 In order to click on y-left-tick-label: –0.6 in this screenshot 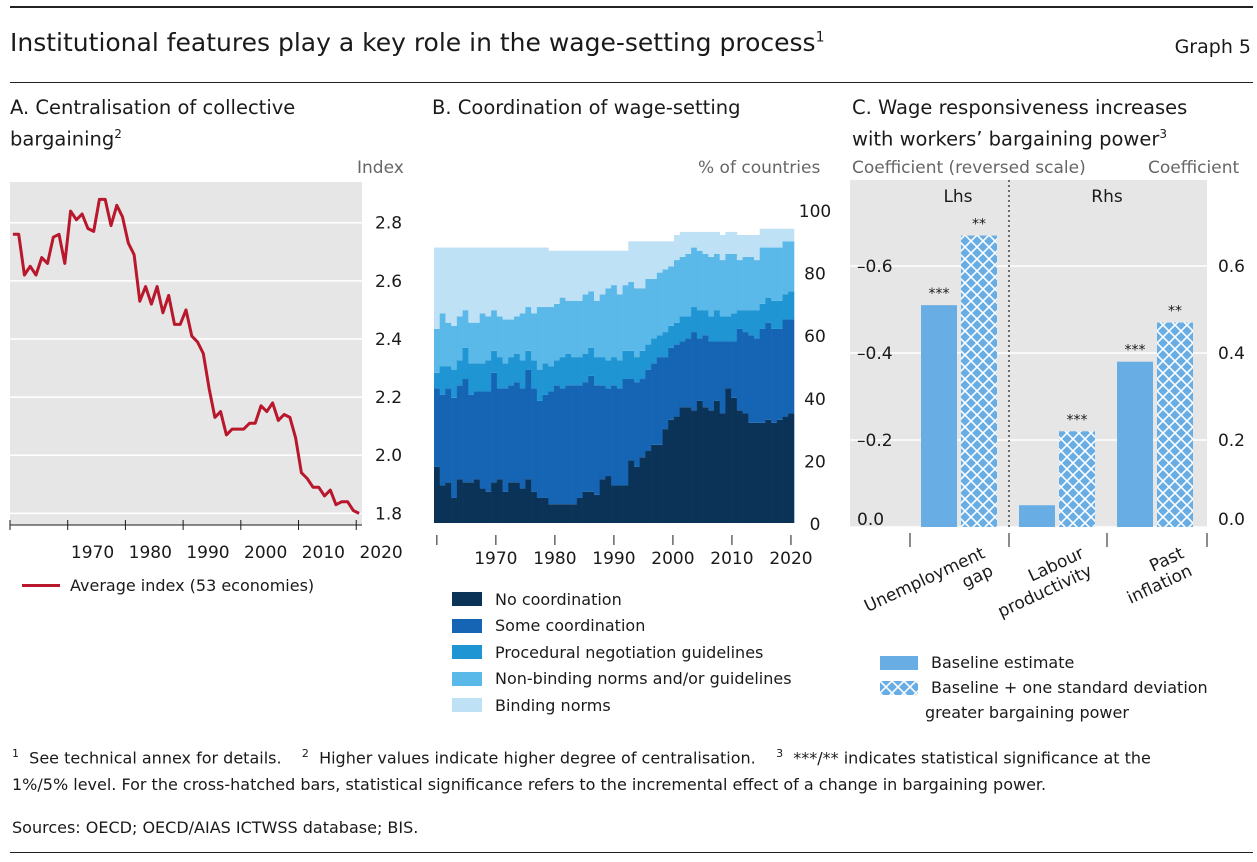, I will do `click(875, 267)`.